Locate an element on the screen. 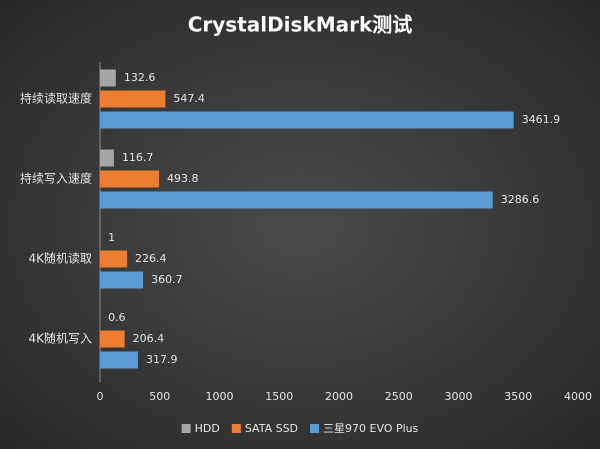  x-tick-label: 2500 is located at coordinates (399, 396).